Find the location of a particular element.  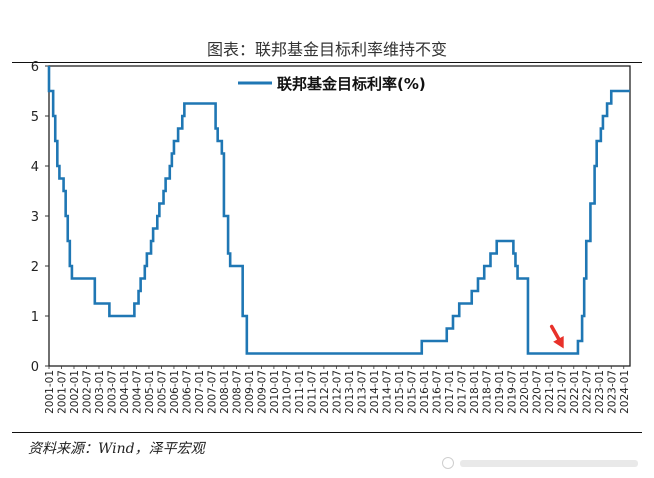

x-tick-label: 2007-07 is located at coordinates (212, 392).